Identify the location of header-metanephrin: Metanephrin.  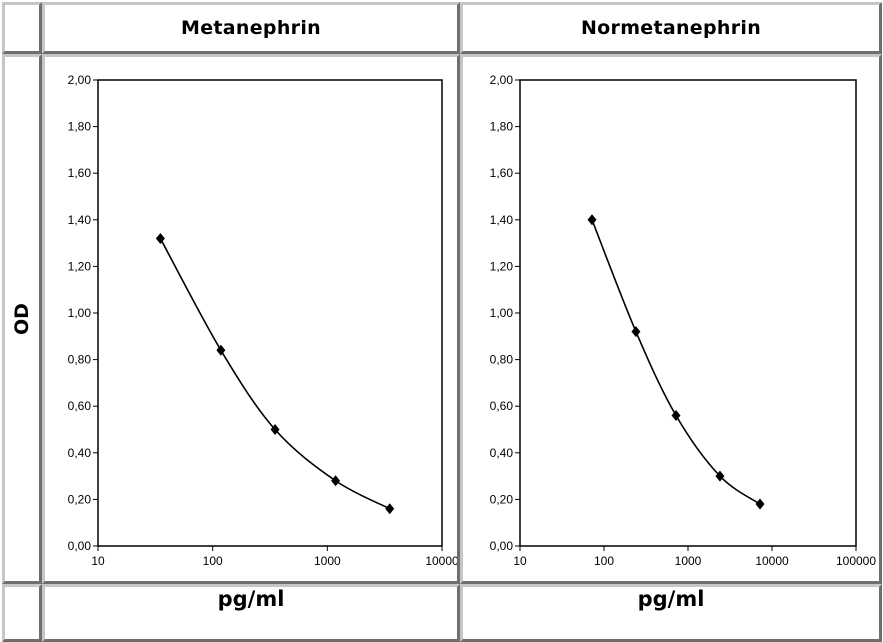
(251, 28).